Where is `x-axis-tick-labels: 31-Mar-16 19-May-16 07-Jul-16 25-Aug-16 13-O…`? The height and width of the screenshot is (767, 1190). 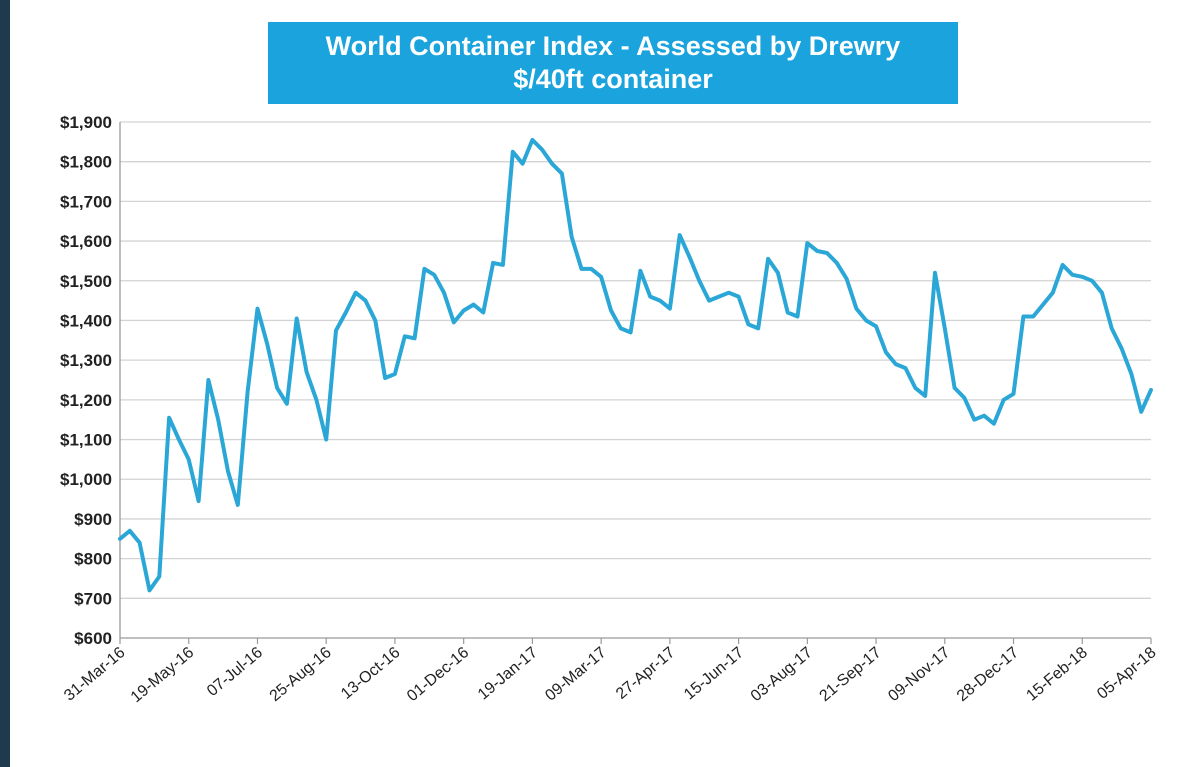
x-axis-tick-labels: 31-Mar-16 19-May-16 07-Jul-16 25-Aug-16 13-O… is located at coordinates (610, 675).